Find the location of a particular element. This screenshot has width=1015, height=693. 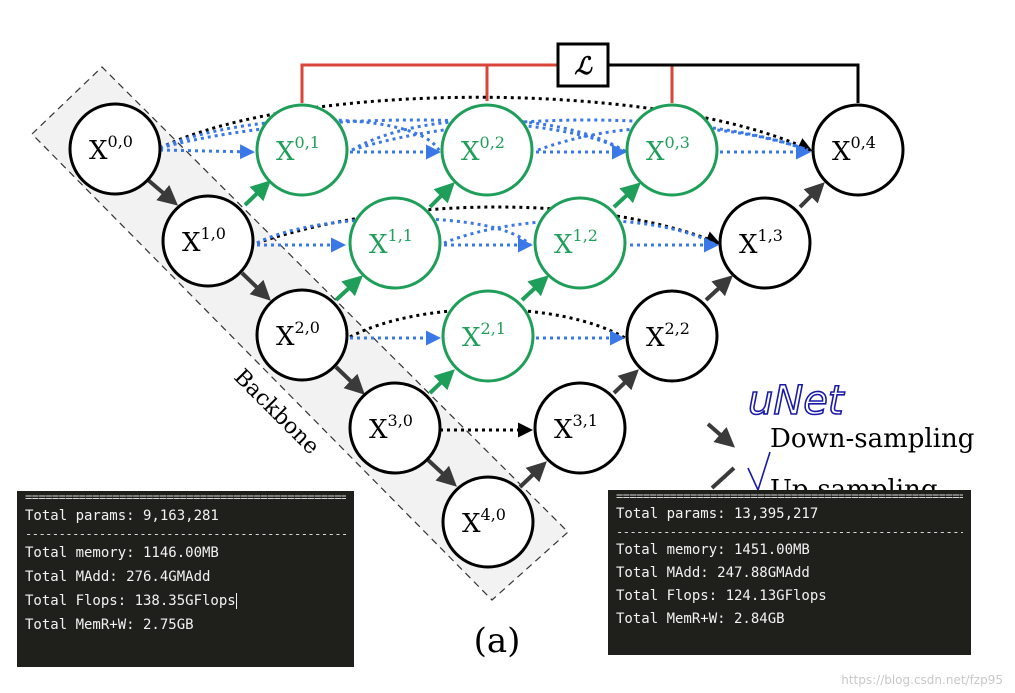

node-label: X2,0 is located at coordinates (298, 335).